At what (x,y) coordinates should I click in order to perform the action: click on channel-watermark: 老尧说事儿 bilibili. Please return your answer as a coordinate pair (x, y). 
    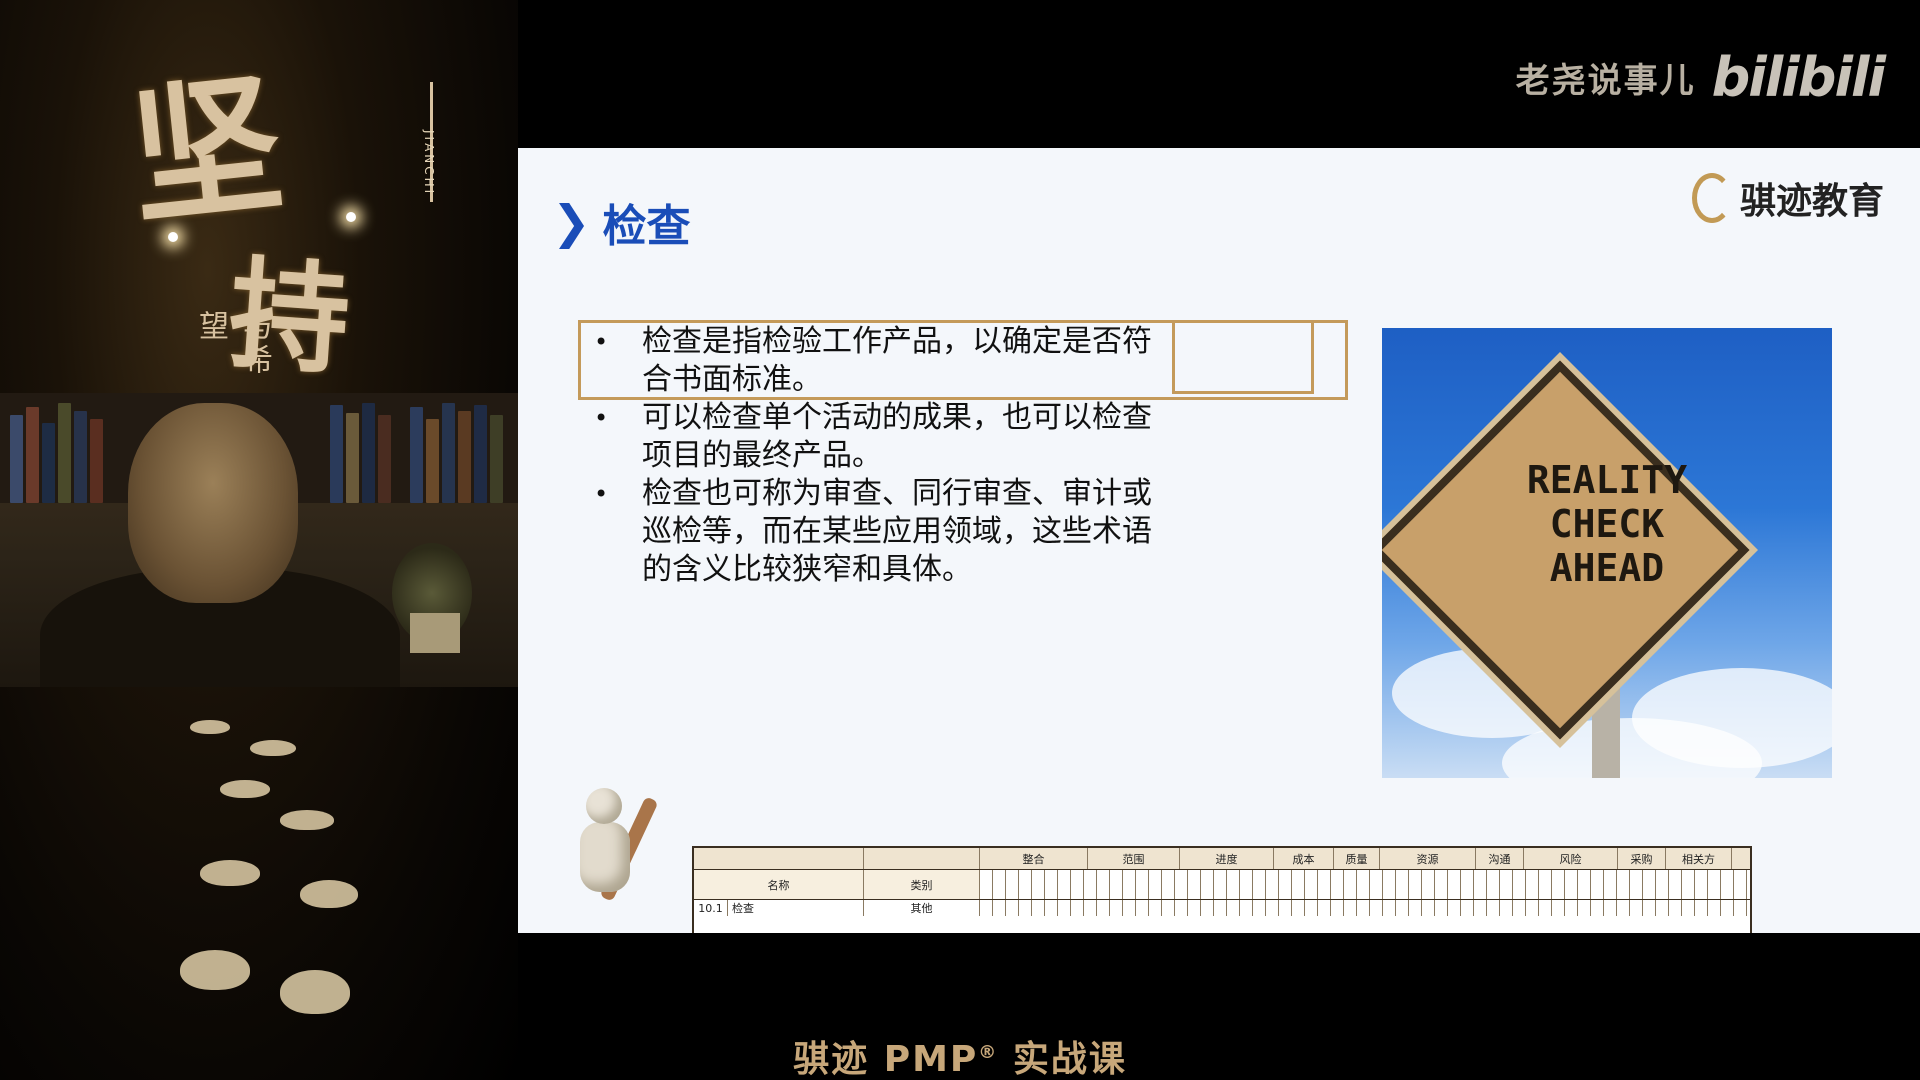
    Looking at the image, I should click on (1700, 77).